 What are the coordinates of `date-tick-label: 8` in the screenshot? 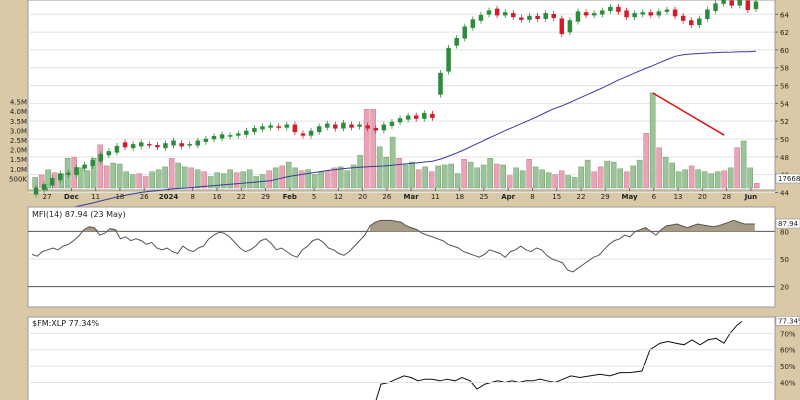 It's located at (532, 197).